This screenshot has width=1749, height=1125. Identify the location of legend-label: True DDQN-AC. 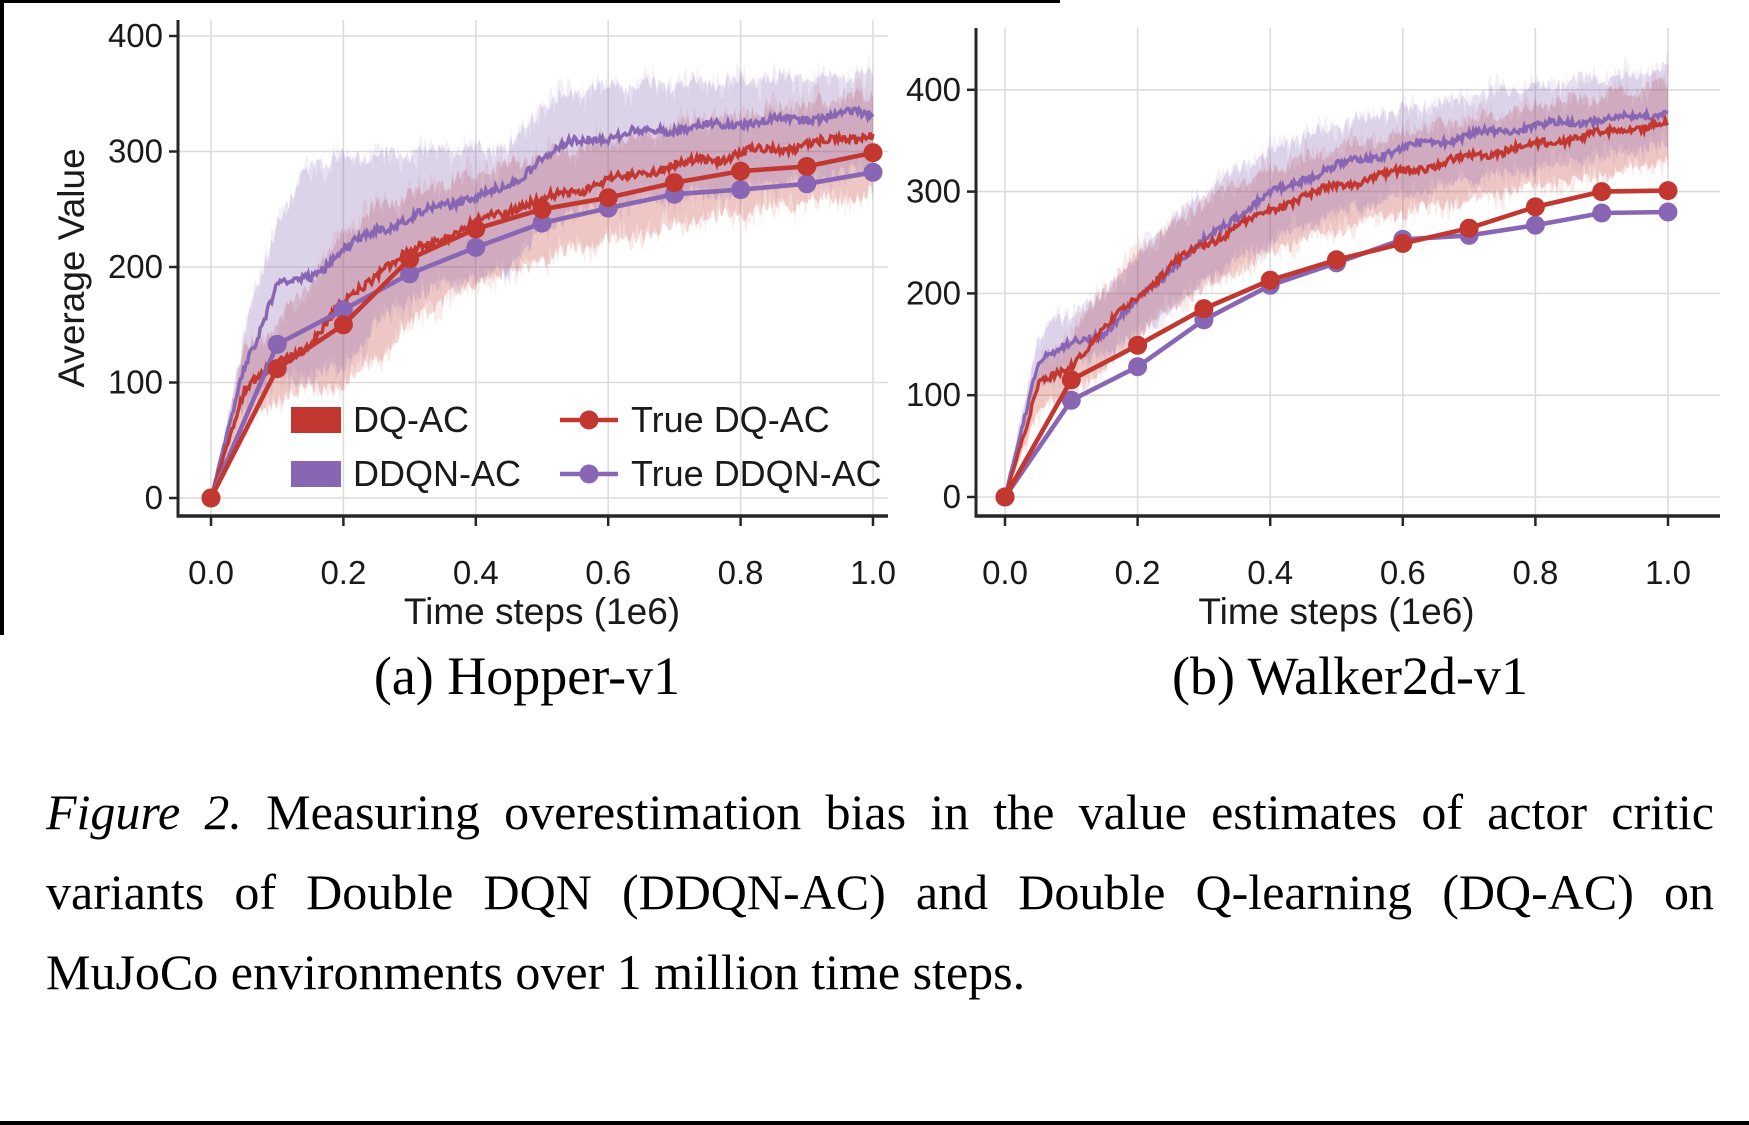
(756, 473).